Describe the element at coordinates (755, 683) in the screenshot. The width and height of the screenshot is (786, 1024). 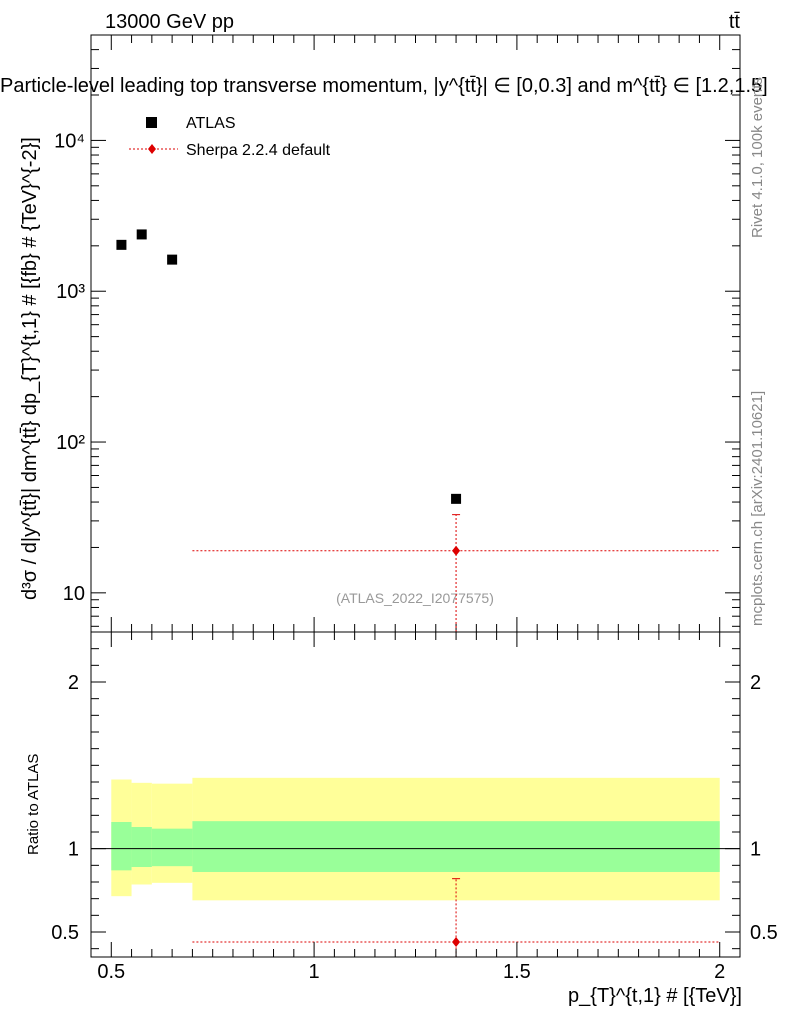
I see `ratio-y-tick-label-right: 2` at that location.